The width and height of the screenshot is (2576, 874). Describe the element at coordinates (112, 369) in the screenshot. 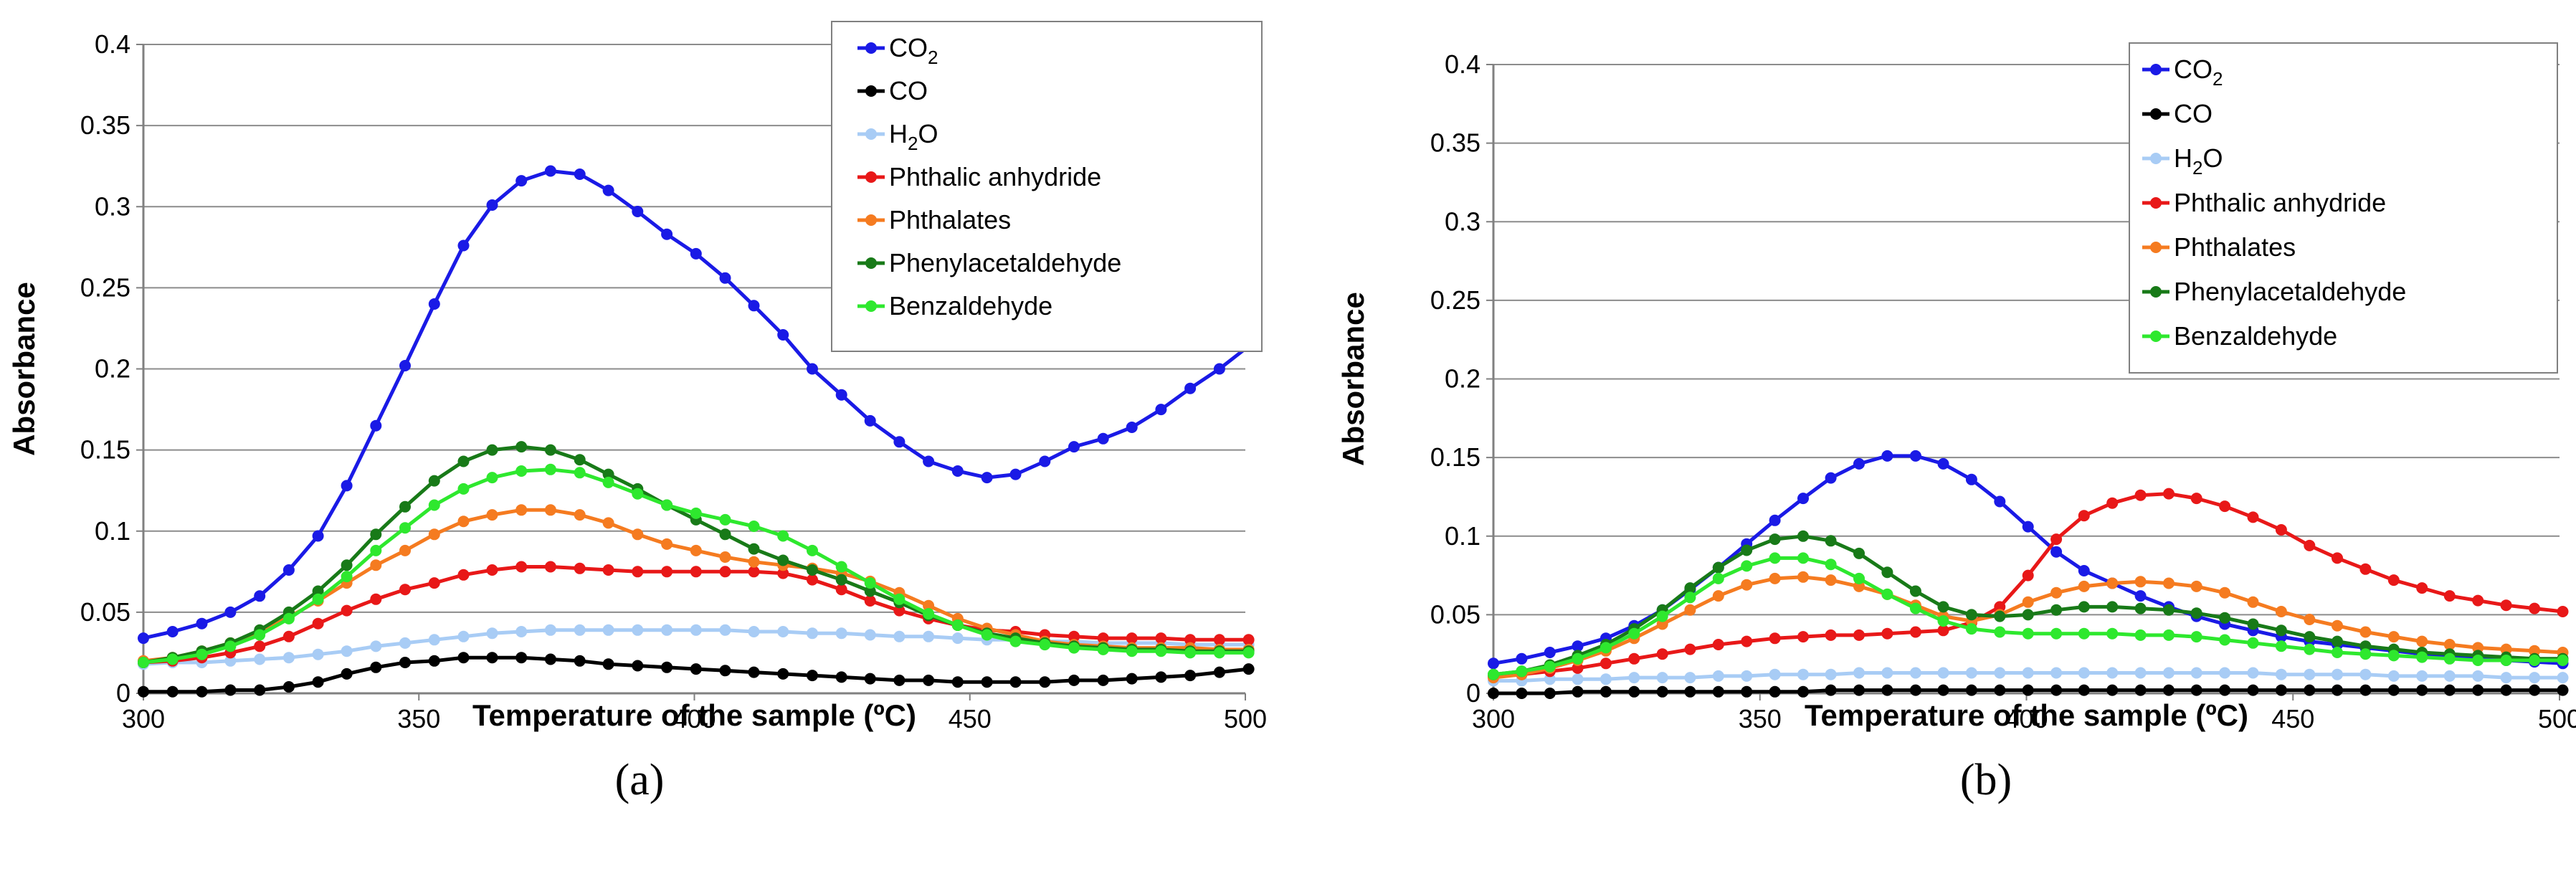

I see `y-tick-label: 0.2` at that location.